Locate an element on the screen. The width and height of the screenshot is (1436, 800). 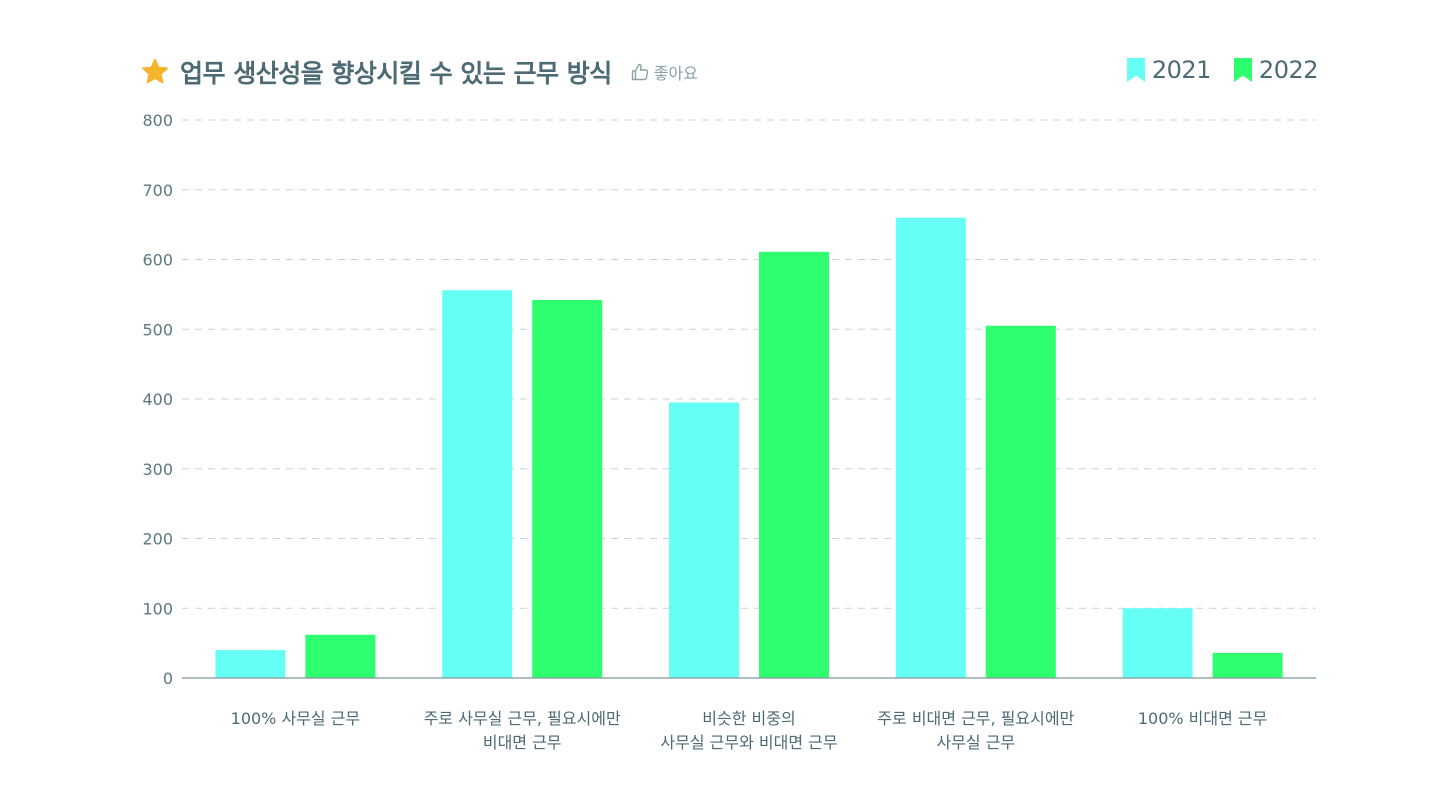
legend-item-2022: 2022 is located at coordinates (1276, 70).